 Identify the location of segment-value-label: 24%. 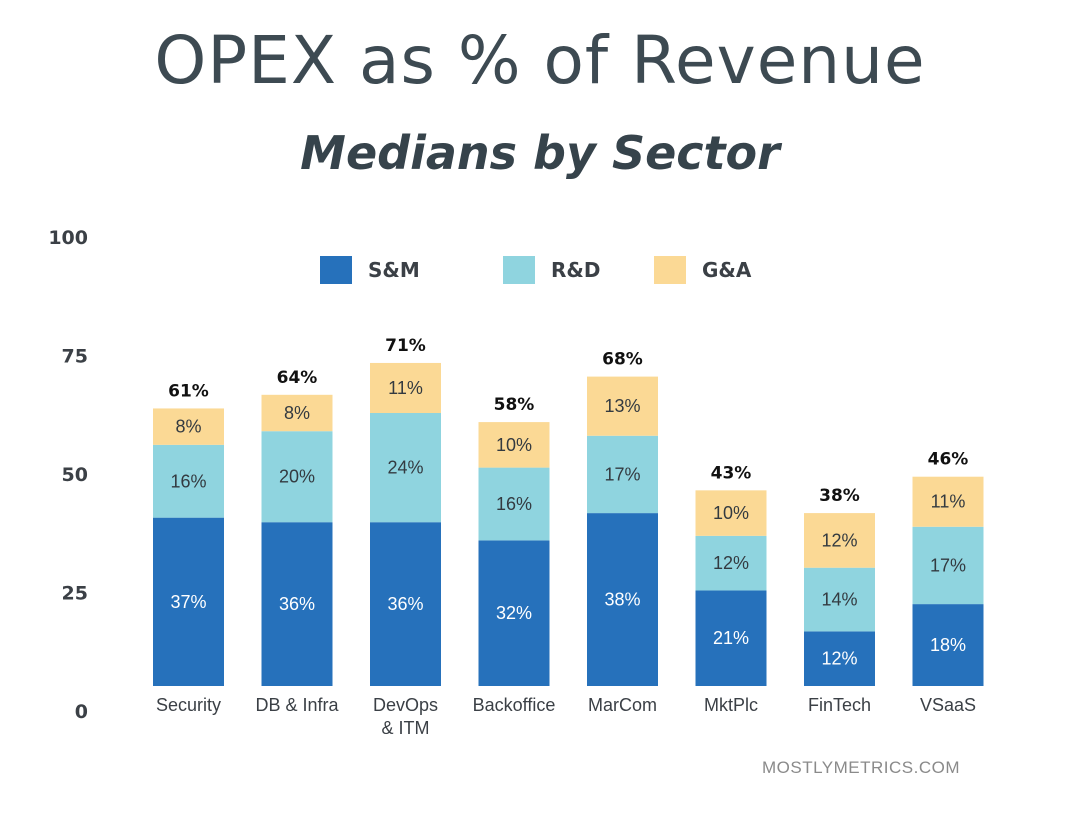
(405, 468).